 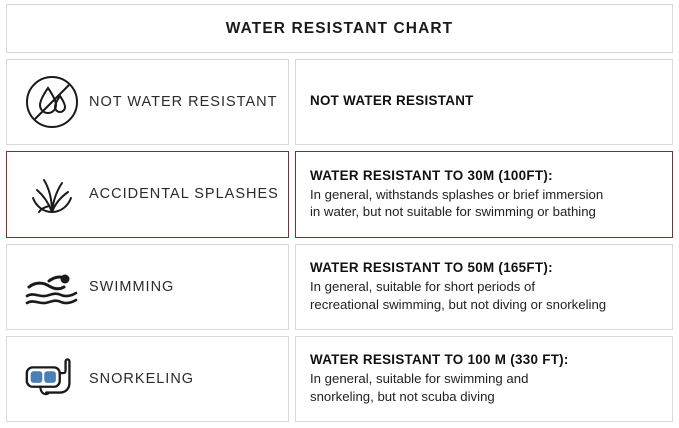 I want to click on row-description-cell: NOT WATER RESISTANT, so click(x=484, y=102).